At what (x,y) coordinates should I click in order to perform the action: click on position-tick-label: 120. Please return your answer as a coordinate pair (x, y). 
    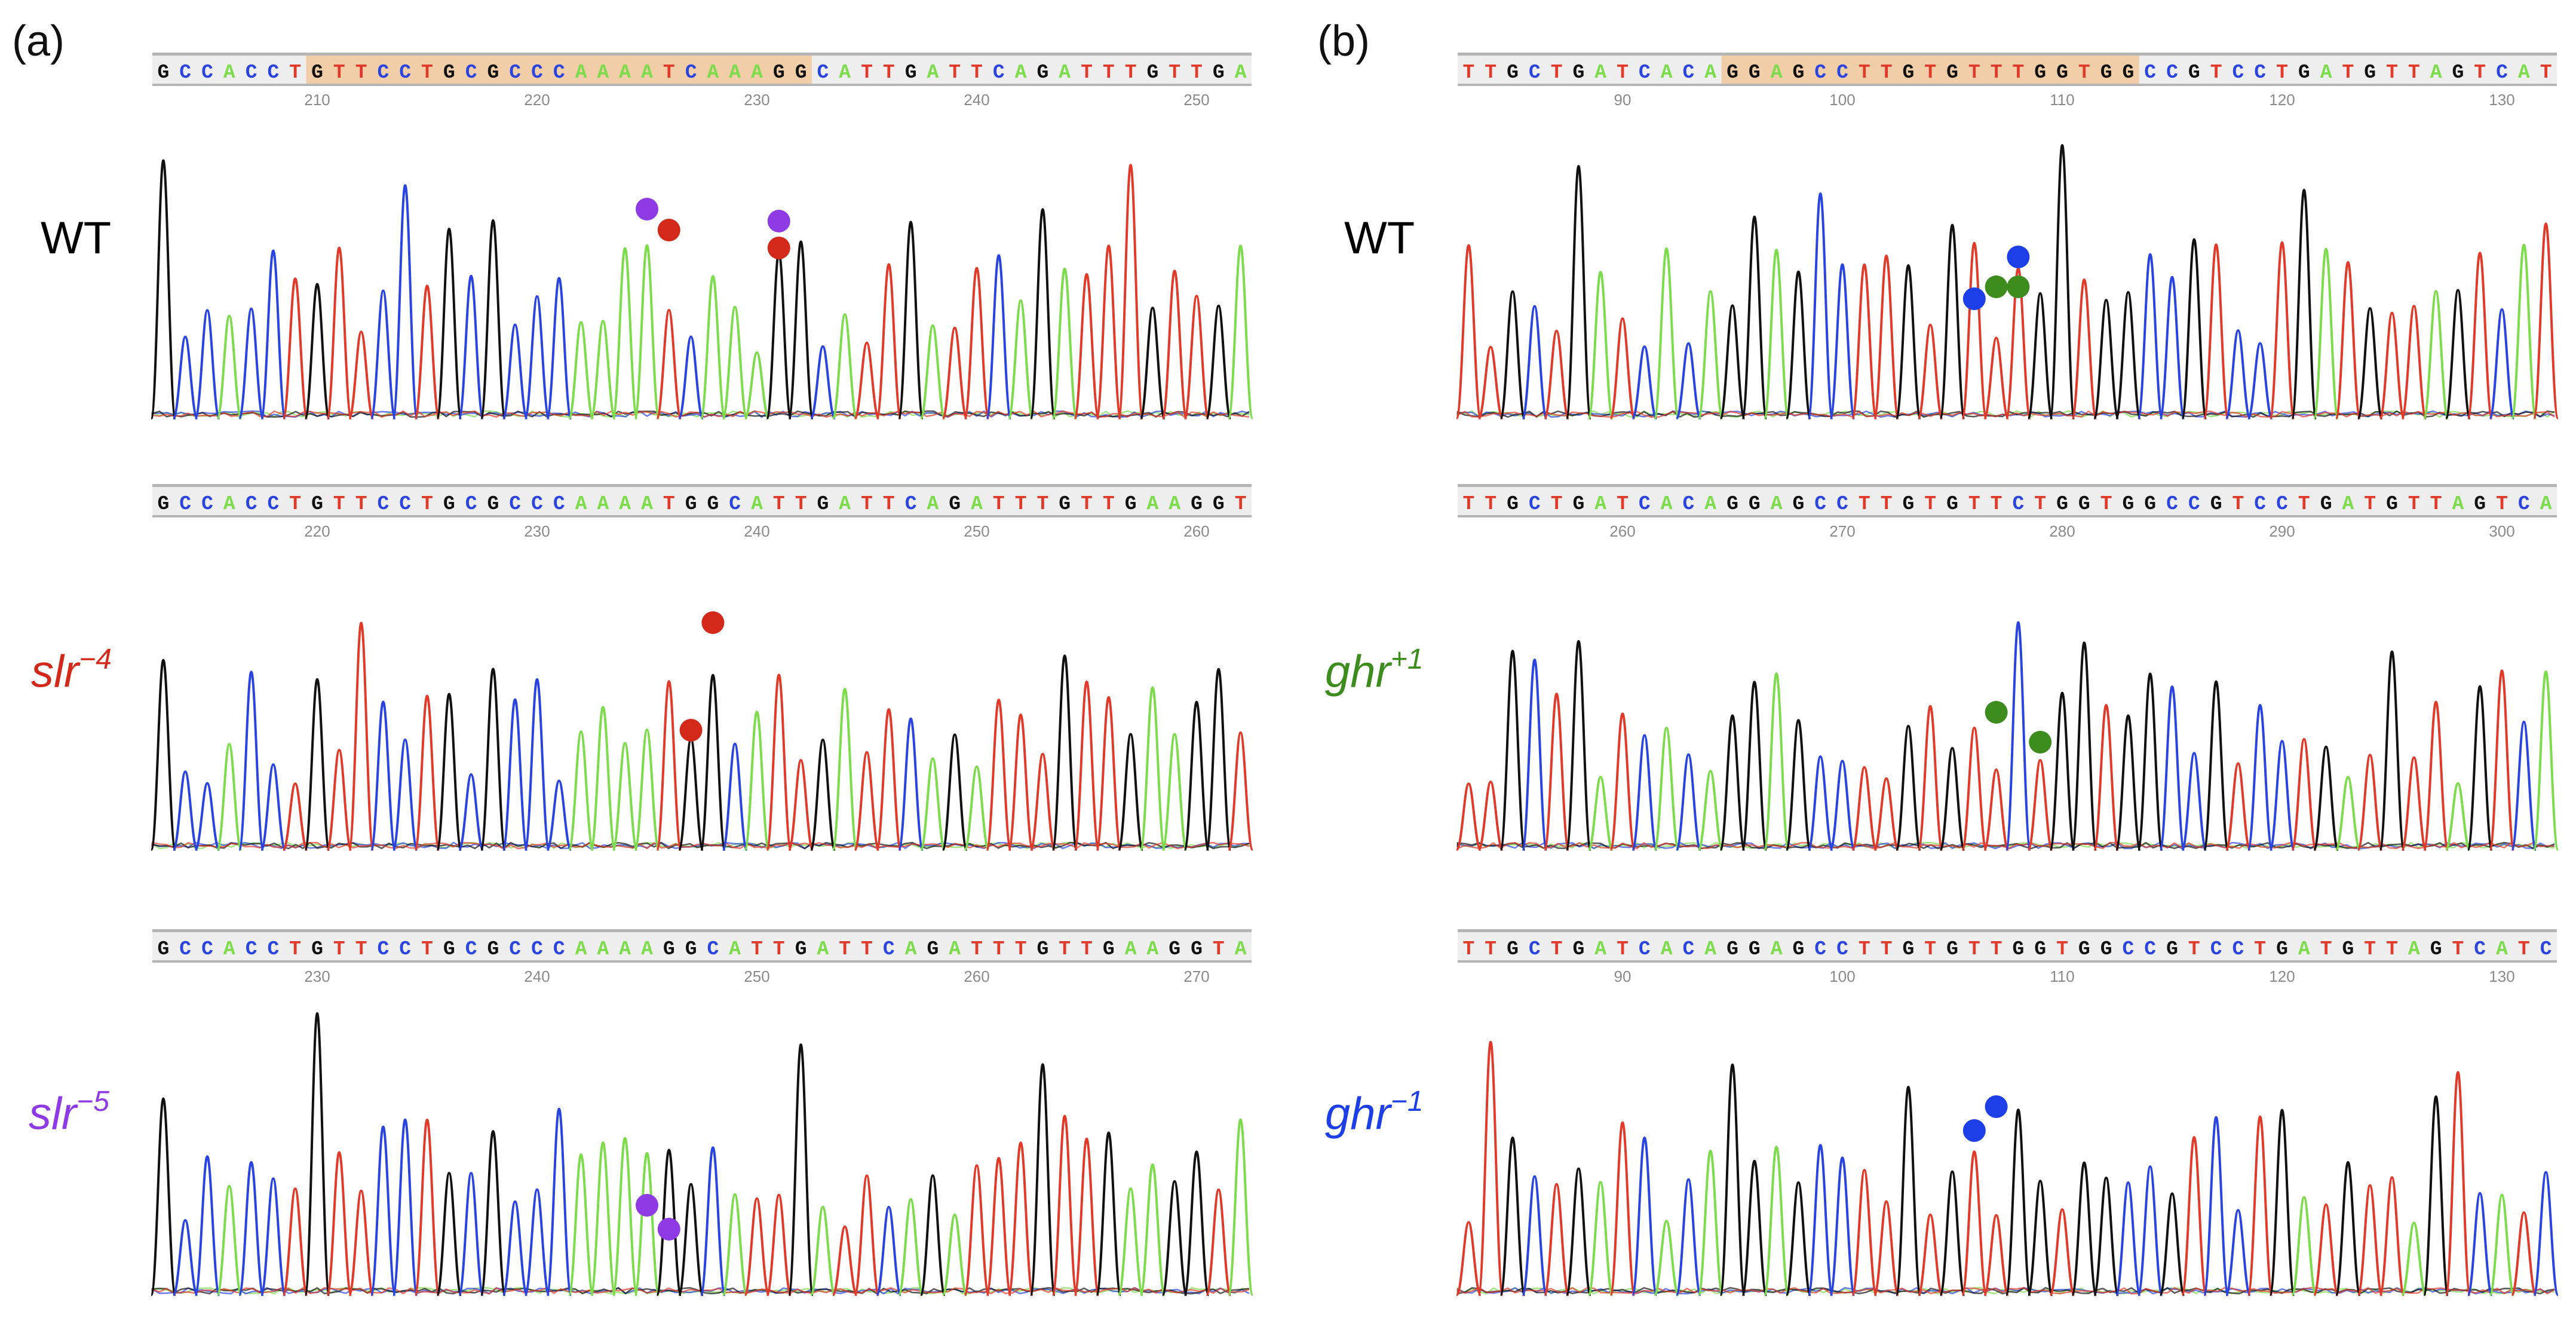
    Looking at the image, I should click on (2282, 100).